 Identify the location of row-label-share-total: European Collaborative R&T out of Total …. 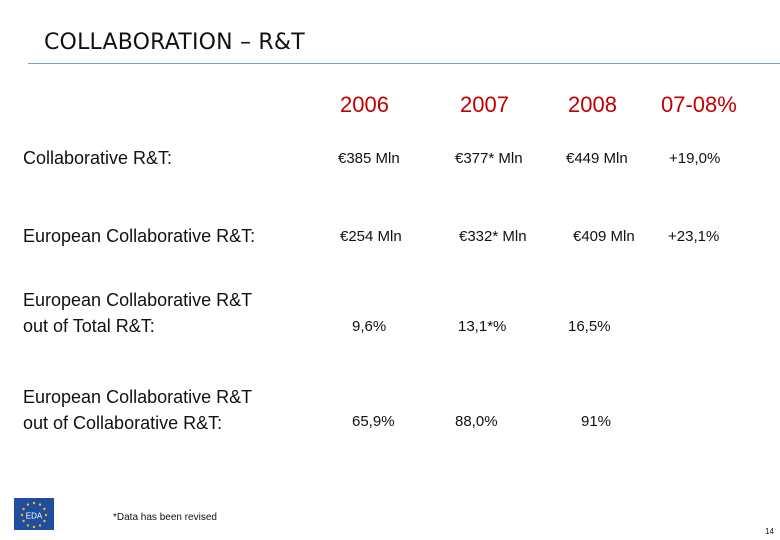
(137, 313).